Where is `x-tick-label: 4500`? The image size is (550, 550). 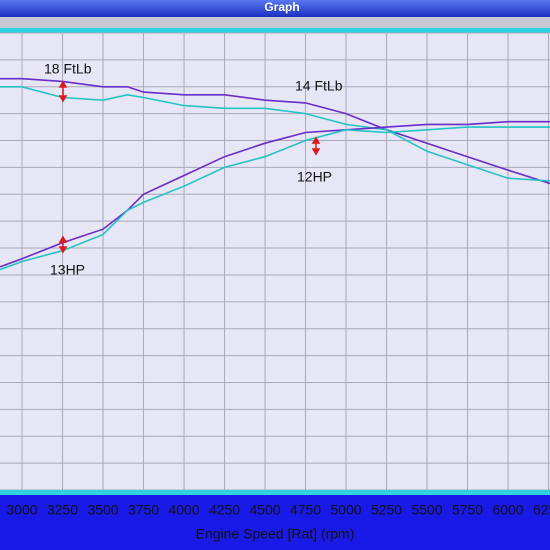
x-tick-label: 4500 is located at coordinates (264, 510).